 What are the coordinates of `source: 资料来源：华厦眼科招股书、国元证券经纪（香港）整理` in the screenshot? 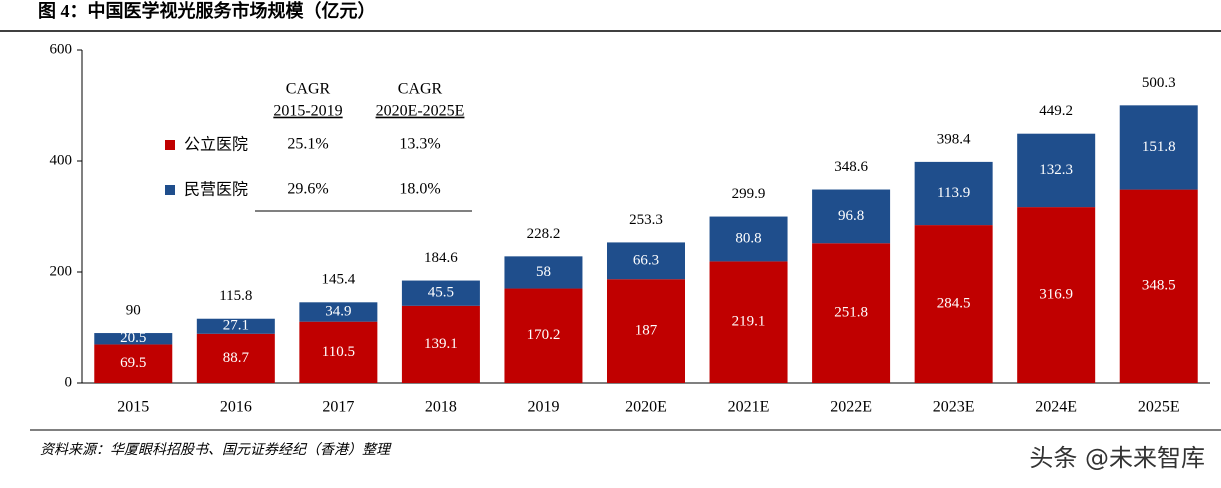 It's located at (216, 450).